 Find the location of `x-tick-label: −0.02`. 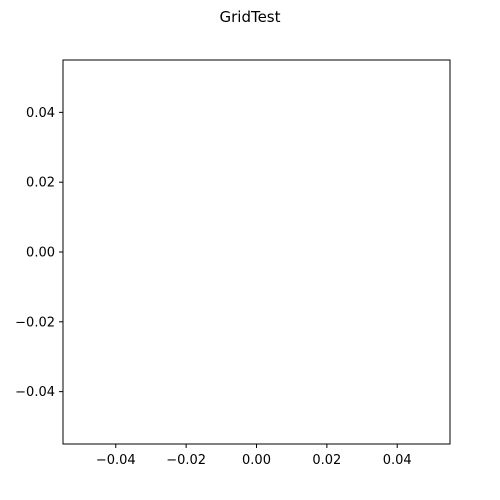

x-tick-label: −0.02 is located at coordinates (186, 460).